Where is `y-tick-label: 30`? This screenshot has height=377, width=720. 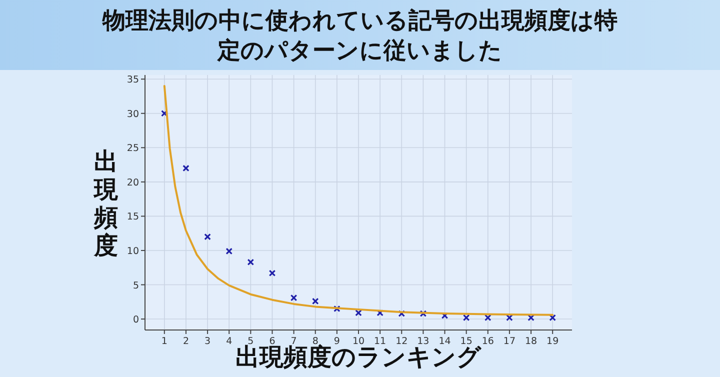 y-tick-label: 30 is located at coordinates (132, 114).